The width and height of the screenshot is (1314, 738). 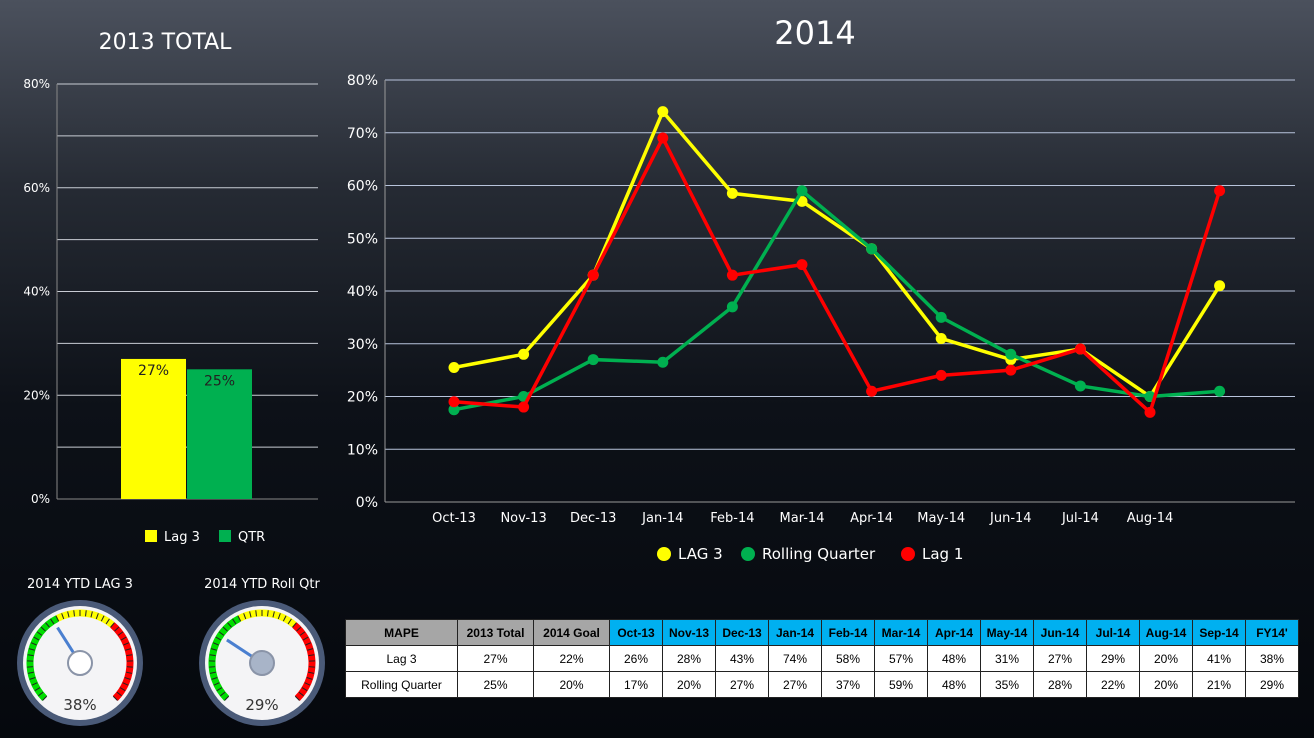 I want to click on y-tick-label: 80%, so click(x=362, y=81).